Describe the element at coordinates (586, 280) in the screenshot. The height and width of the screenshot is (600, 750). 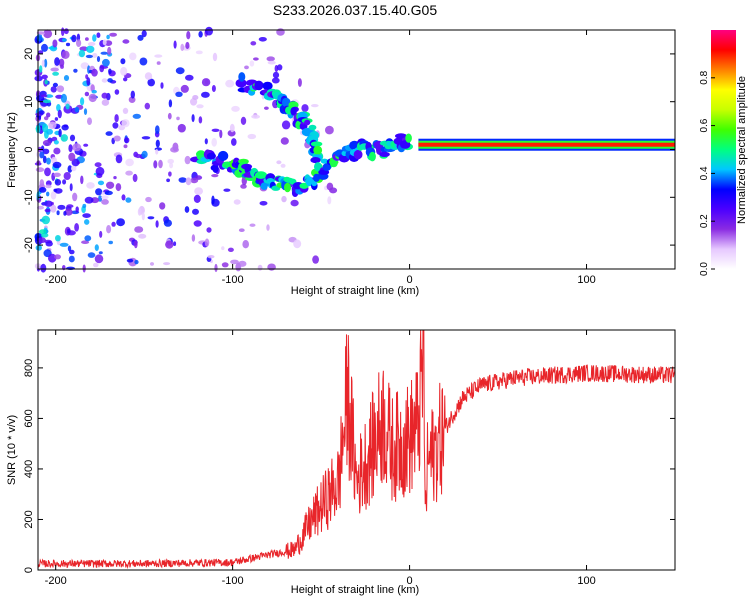
I see `x-tick-label: 100` at that location.